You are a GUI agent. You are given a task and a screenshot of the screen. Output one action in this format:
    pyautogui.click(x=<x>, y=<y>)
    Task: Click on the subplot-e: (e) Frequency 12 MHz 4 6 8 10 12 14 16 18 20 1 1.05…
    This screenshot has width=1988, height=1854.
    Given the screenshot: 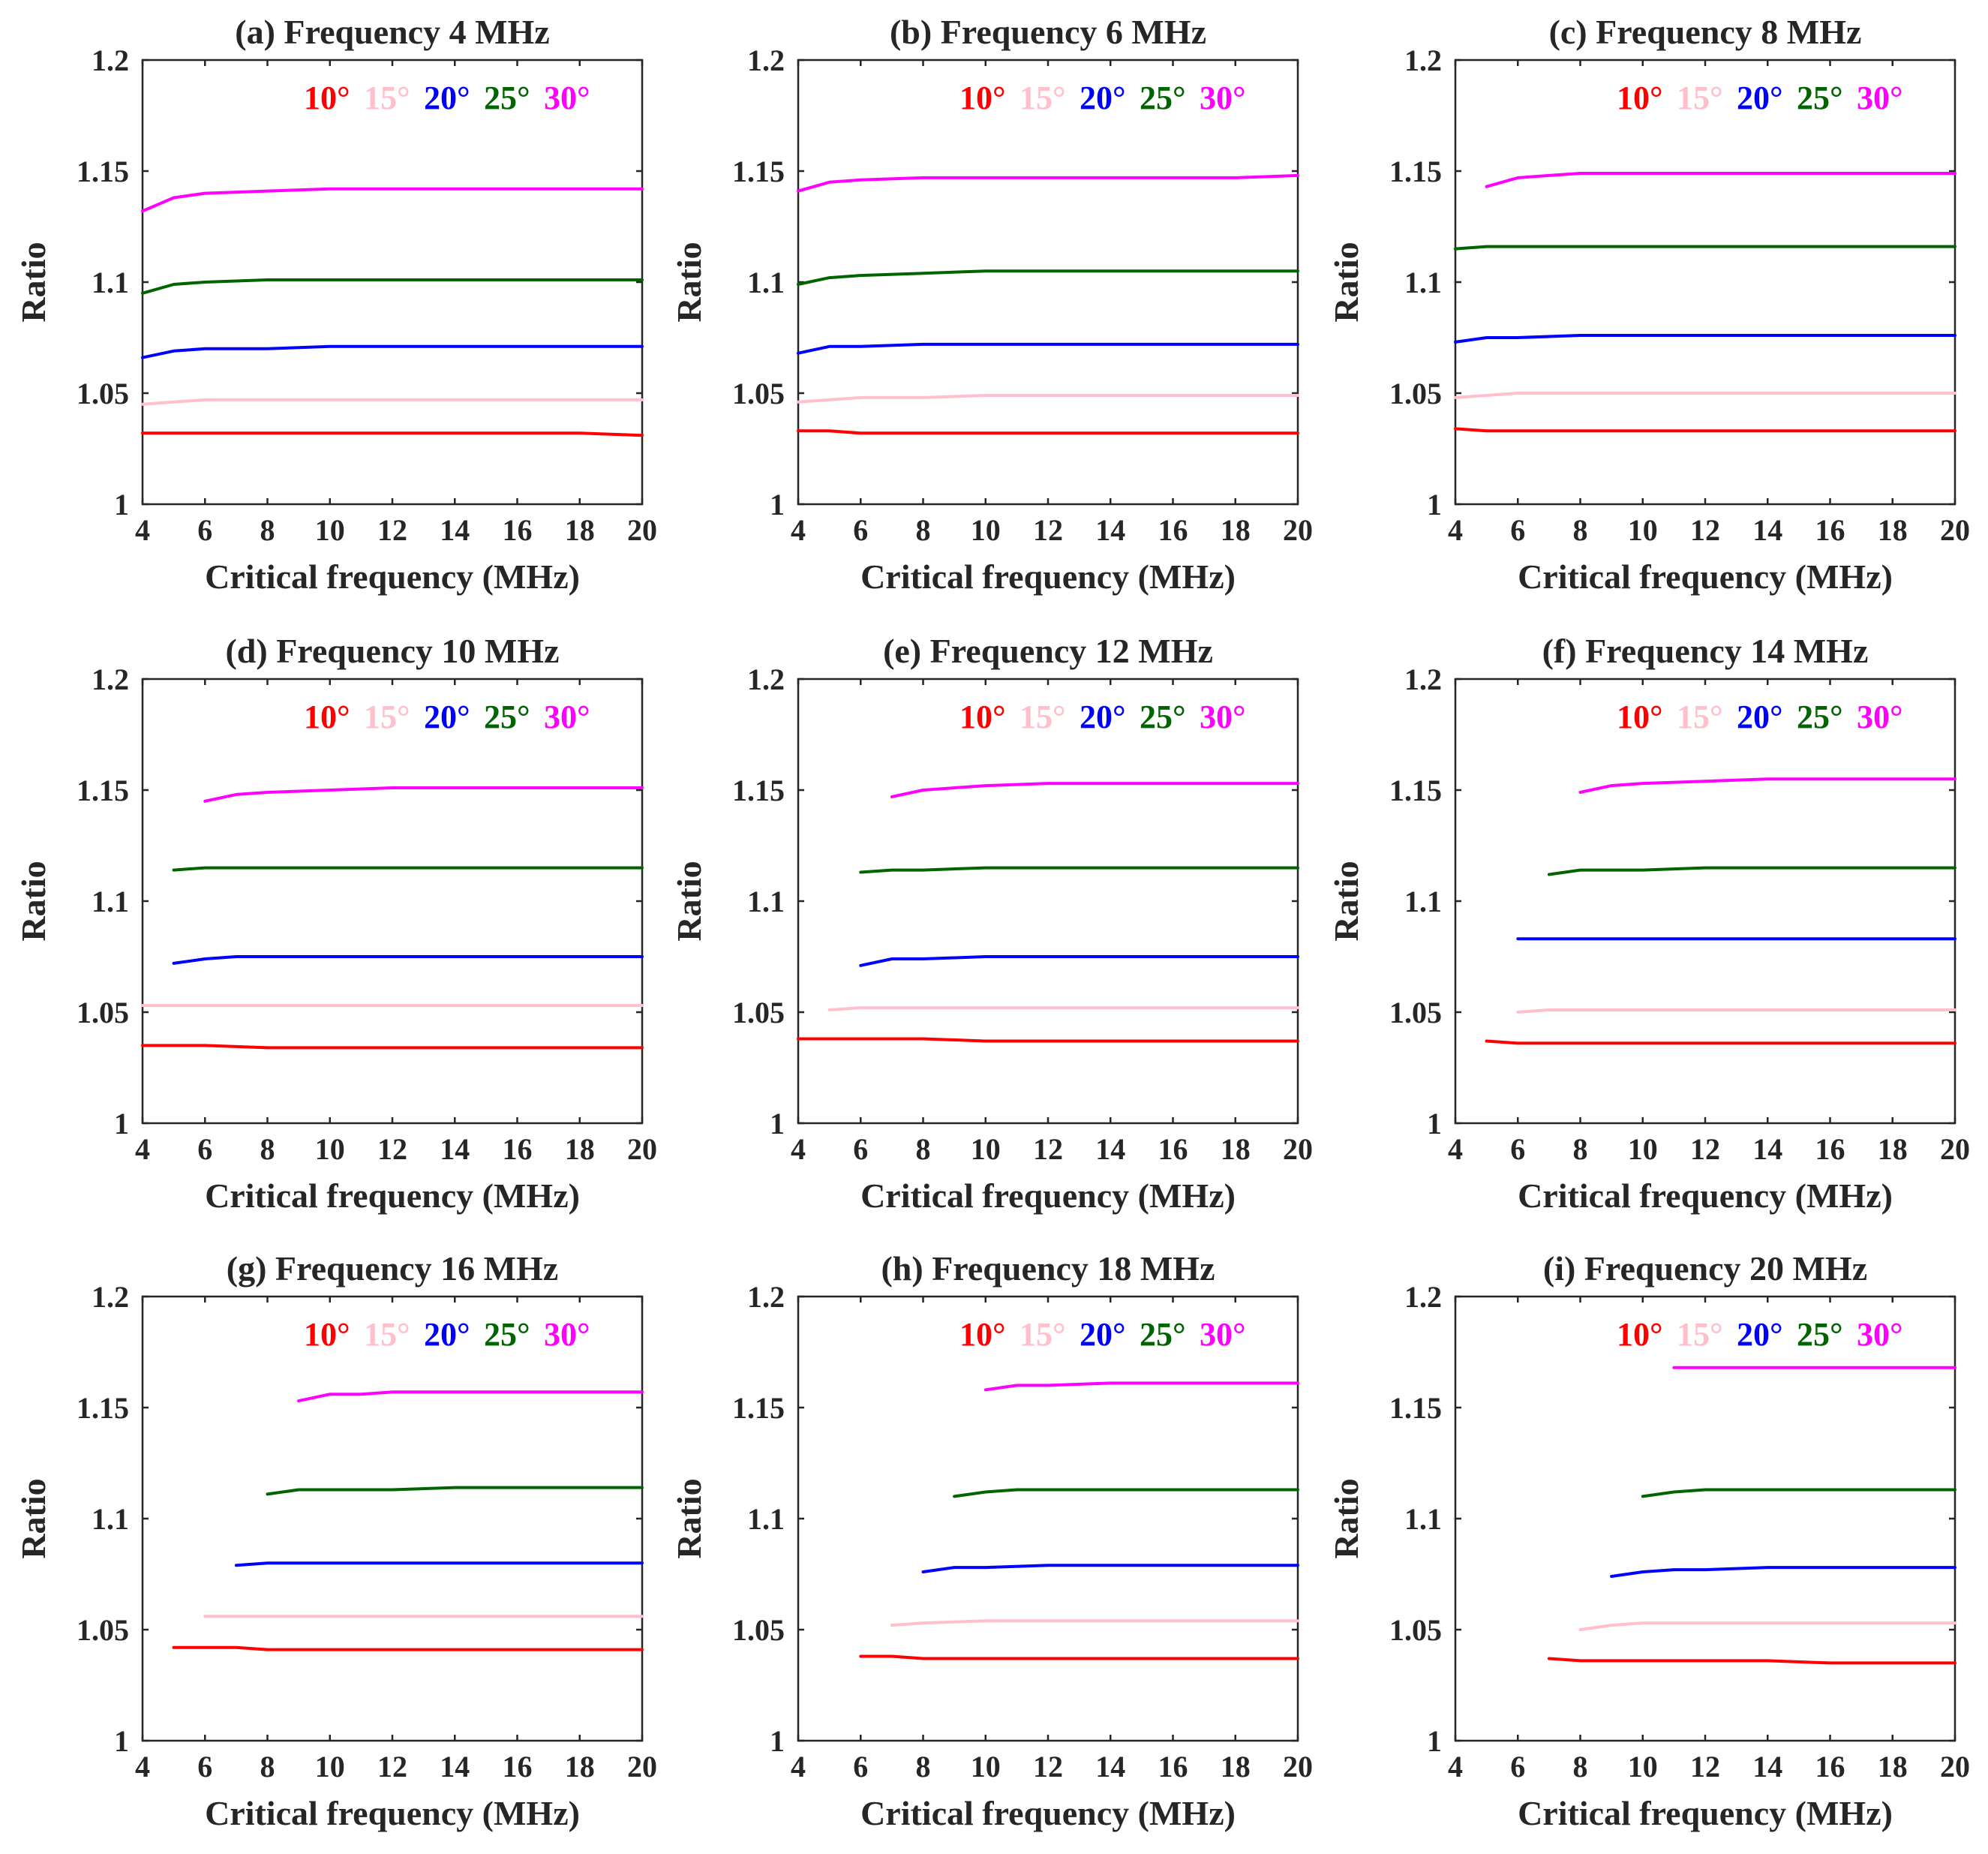 What is the action you would take?
    pyautogui.click(x=991, y=923)
    